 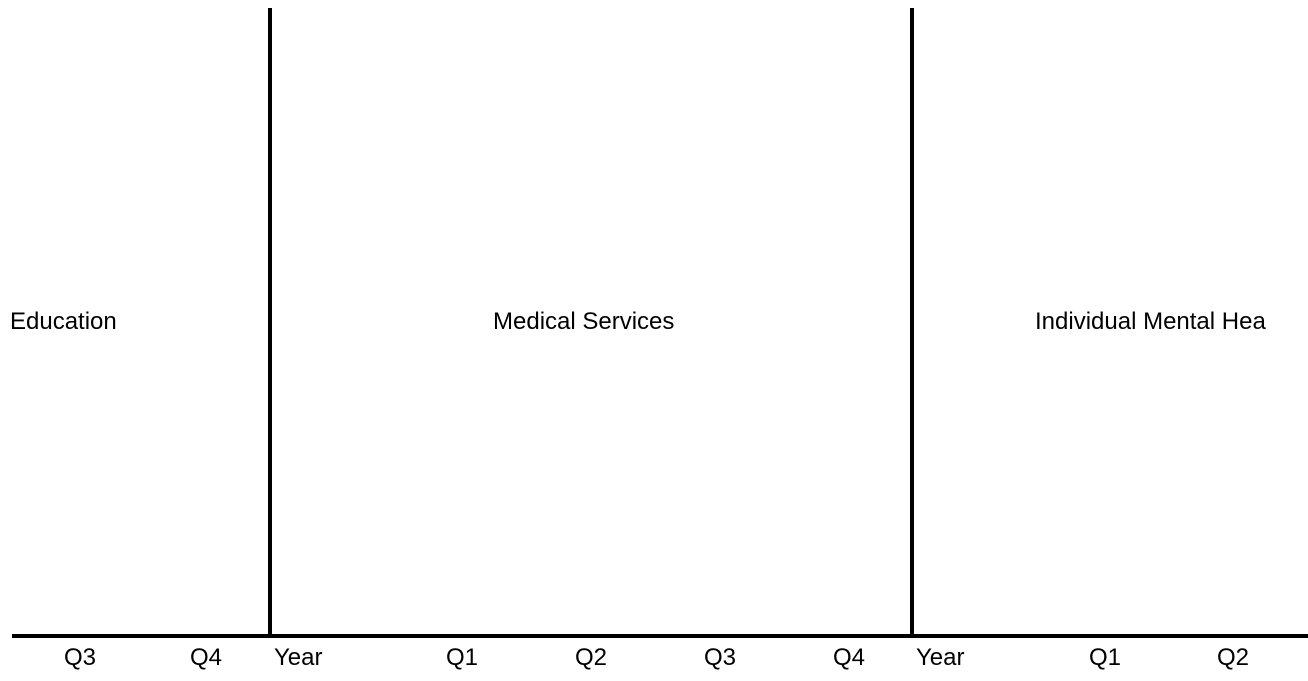 What do you see at coordinates (1150, 321) in the screenshot?
I see `section-label-individual-mental-health: Individual Mental Hea` at bounding box center [1150, 321].